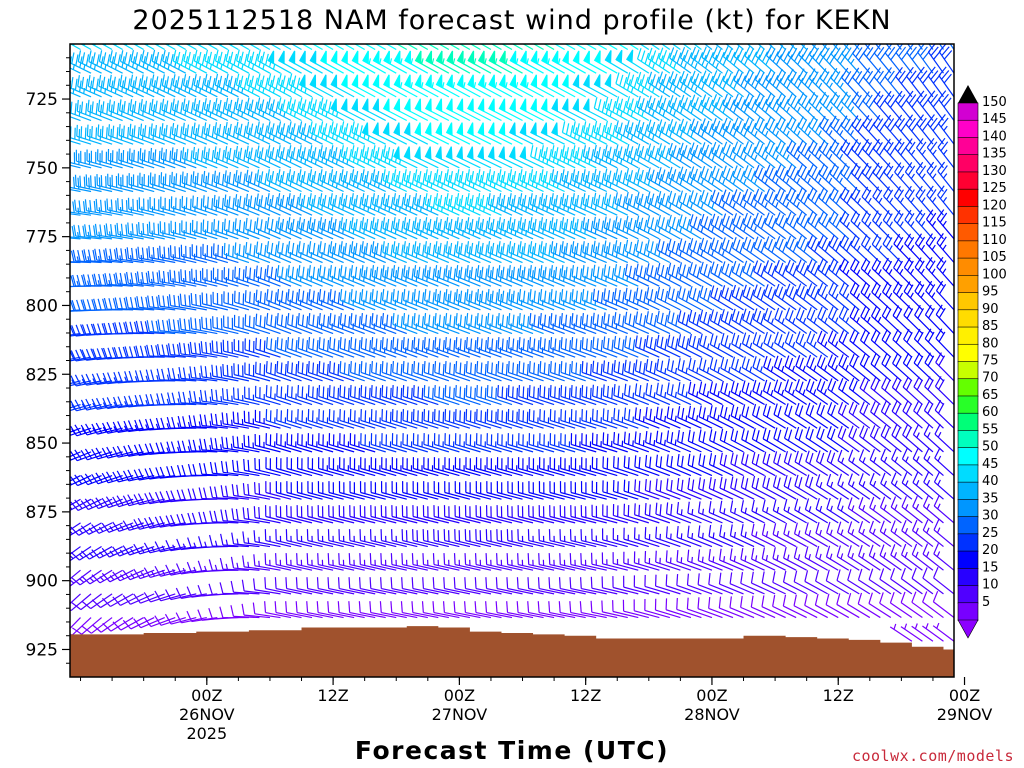 The height and width of the screenshot is (768, 1024). What do you see at coordinates (990, 292) in the screenshot?
I see `colorbar-label: 95` at bounding box center [990, 292].